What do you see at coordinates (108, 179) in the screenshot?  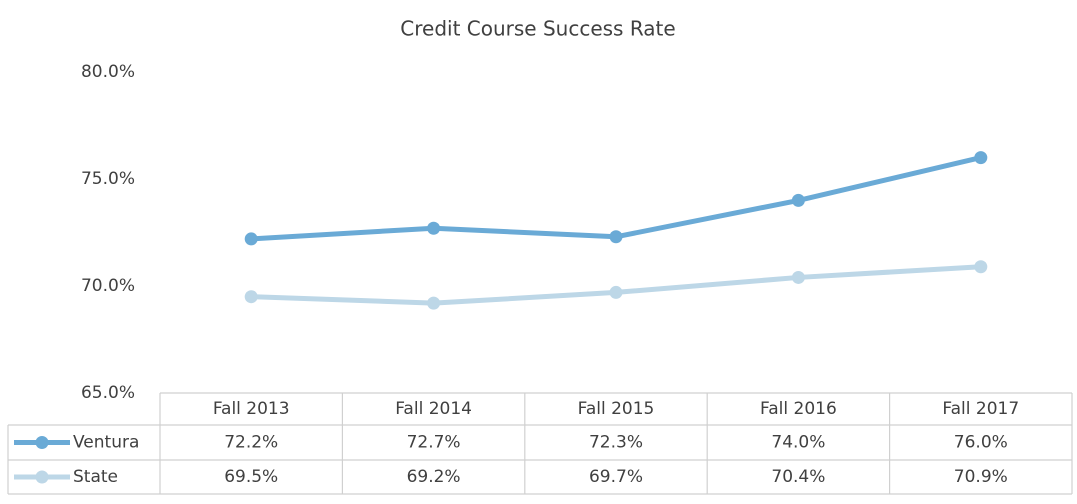 I see `y-tick-label: 75.0%` at bounding box center [108, 179].